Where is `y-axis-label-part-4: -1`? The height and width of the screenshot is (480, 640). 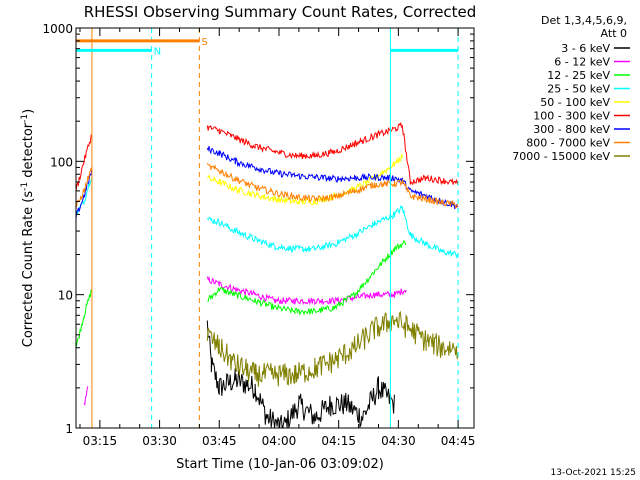
y-axis-label-part-4: -1 is located at coordinates (25, 118).